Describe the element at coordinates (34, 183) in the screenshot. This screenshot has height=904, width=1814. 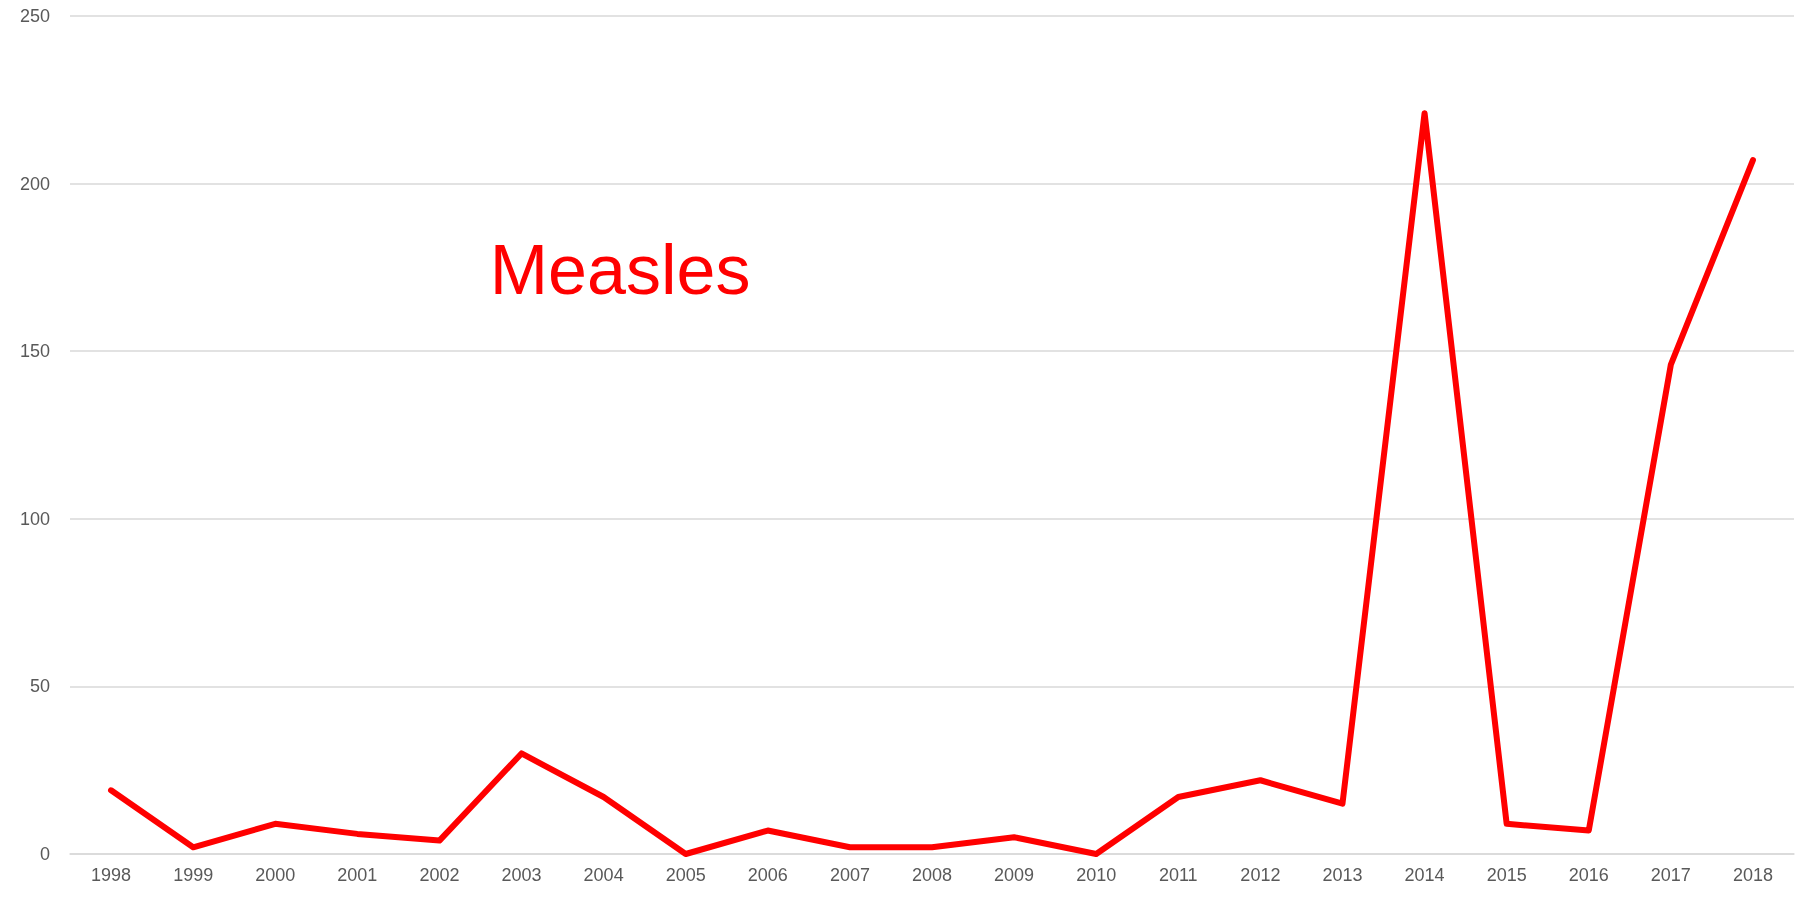
I see `y-tick-label: 200` at that location.